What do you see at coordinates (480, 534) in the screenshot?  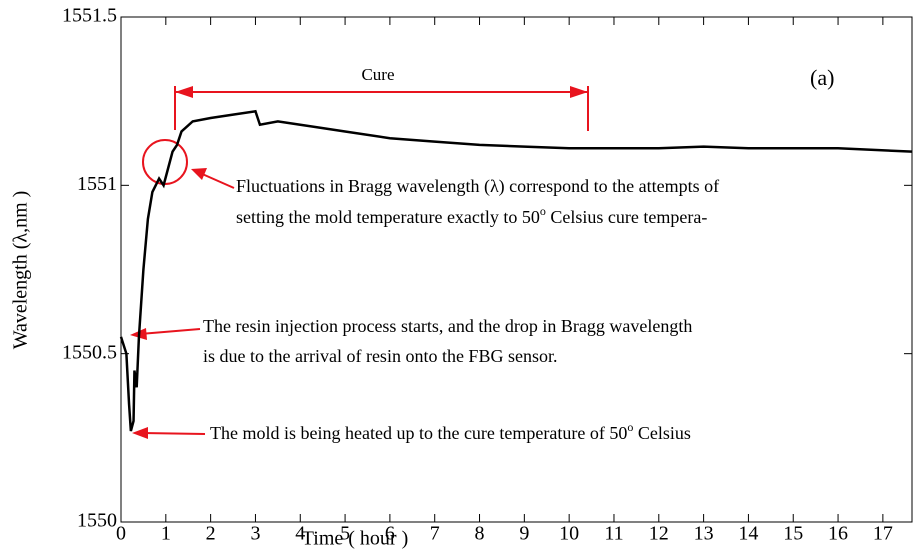 I see `x-tick-label: 8` at bounding box center [480, 534].